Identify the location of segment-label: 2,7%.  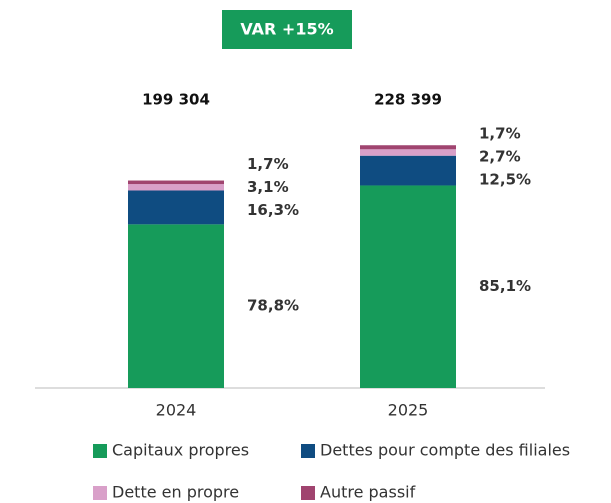
(500, 157).